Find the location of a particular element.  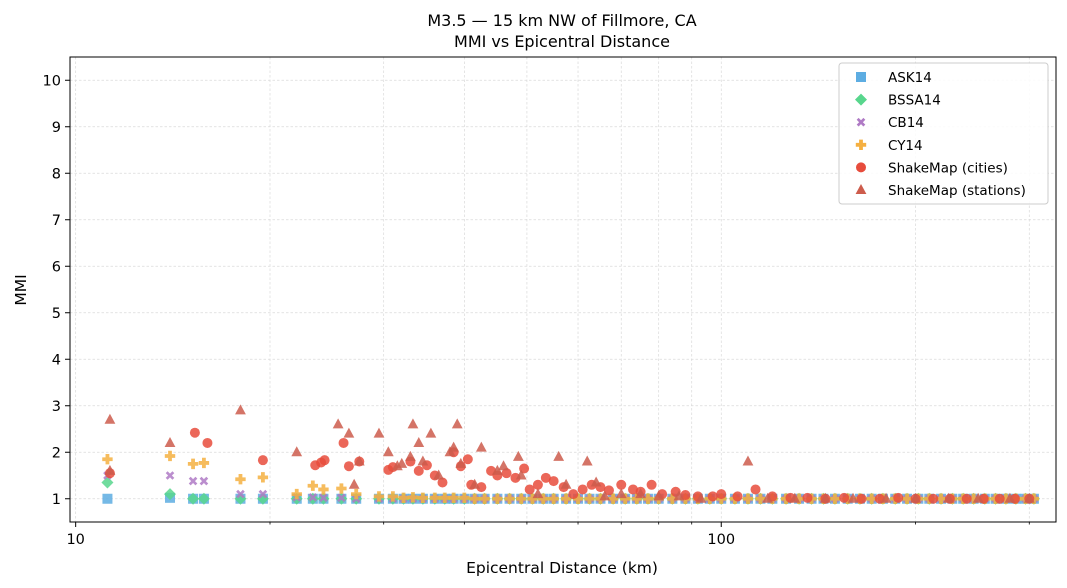

legend-label: ASK14 is located at coordinates (910, 78).